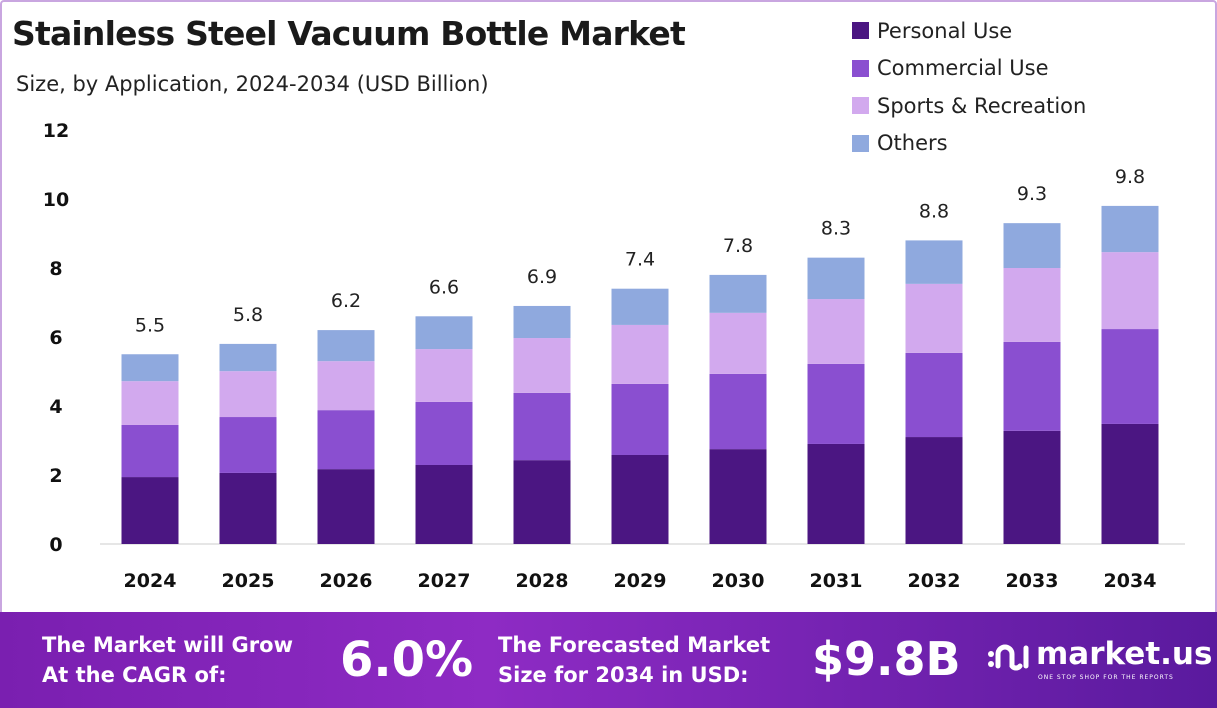  I want to click on logo-icon, so click(1008, 657).